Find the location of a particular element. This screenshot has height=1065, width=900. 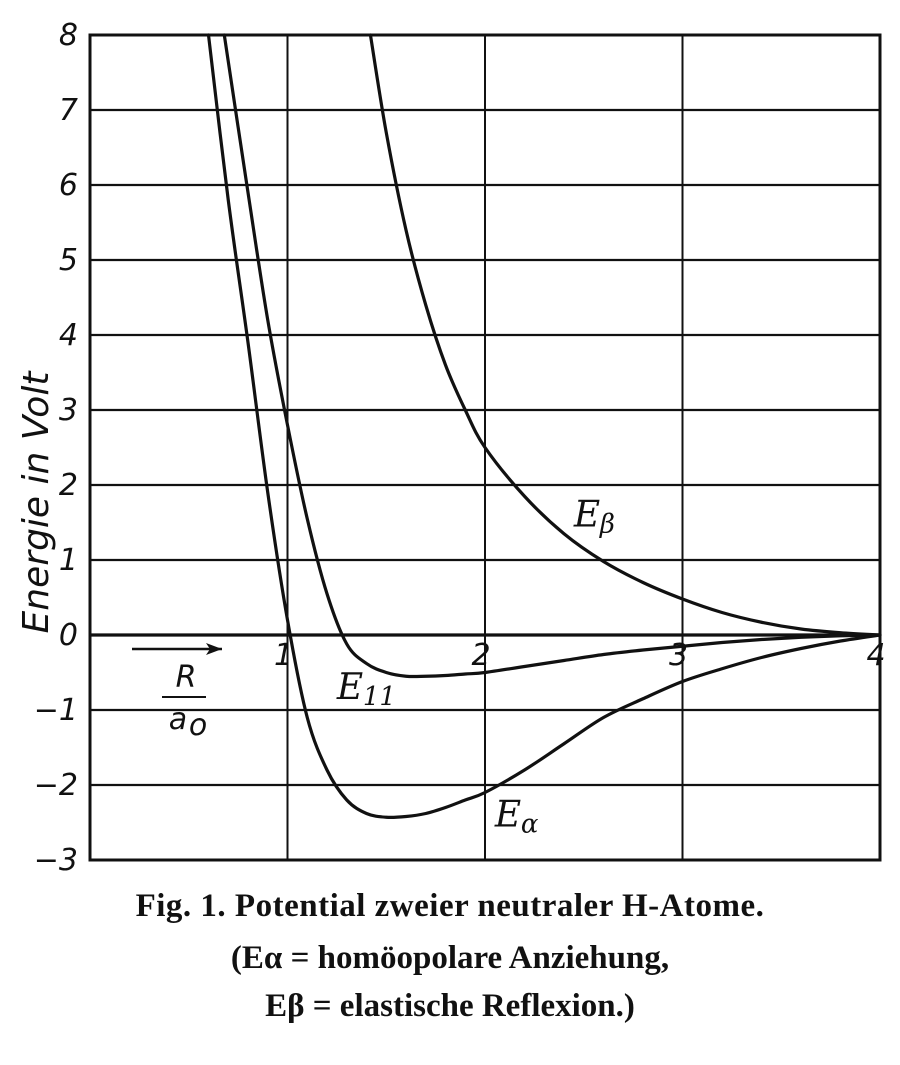

x-tick-label: 2 is located at coordinates (480, 655).